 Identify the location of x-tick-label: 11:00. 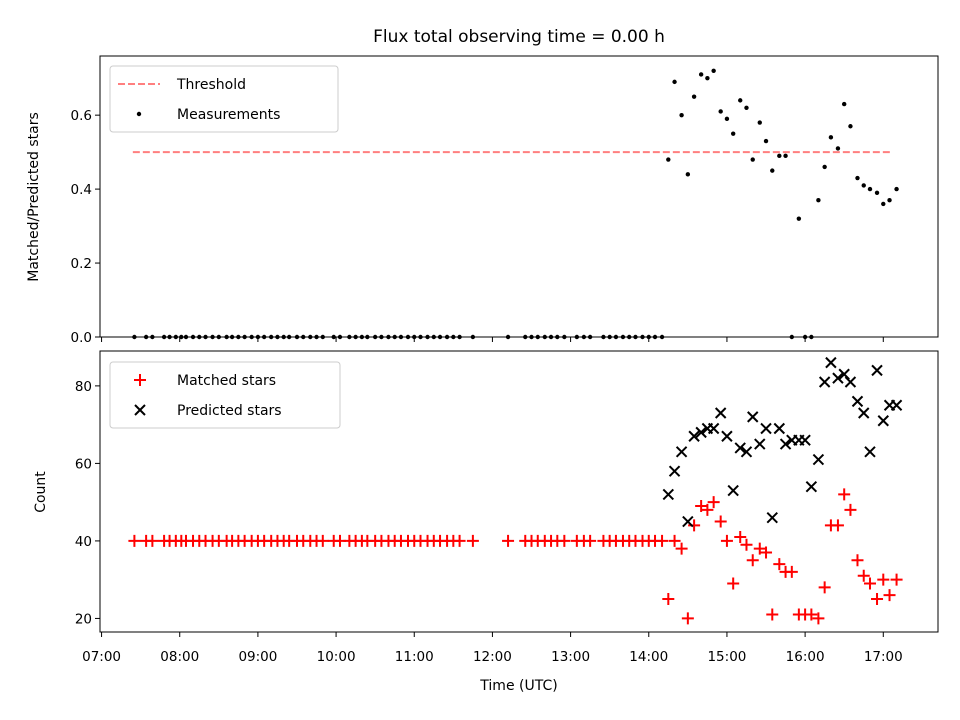
(414, 657).